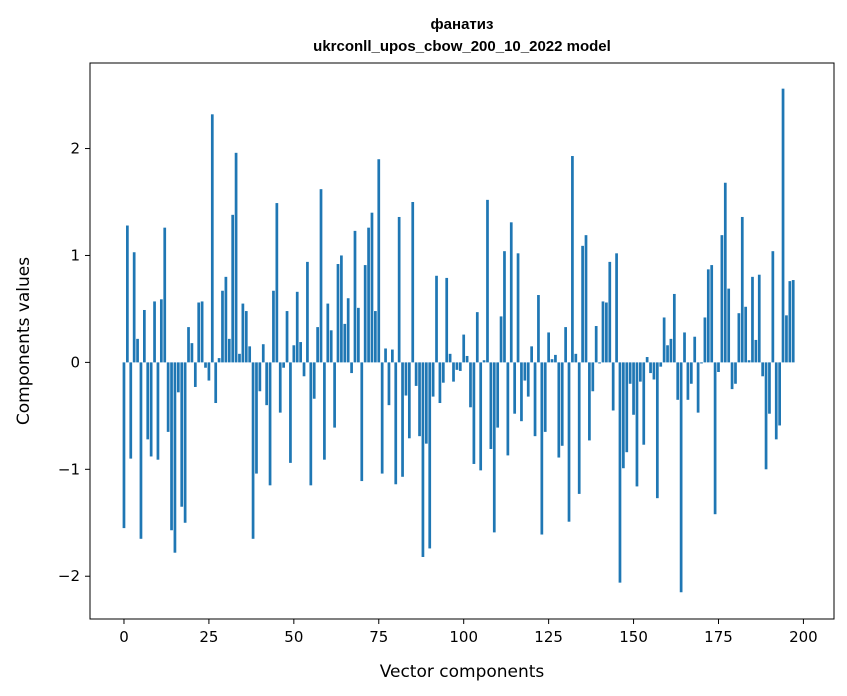 This screenshot has height=696, width=847. What do you see at coordinates (803, 637) in the screenshot?
I see `x-tick-label: 200` at bounding box center [803, 637].